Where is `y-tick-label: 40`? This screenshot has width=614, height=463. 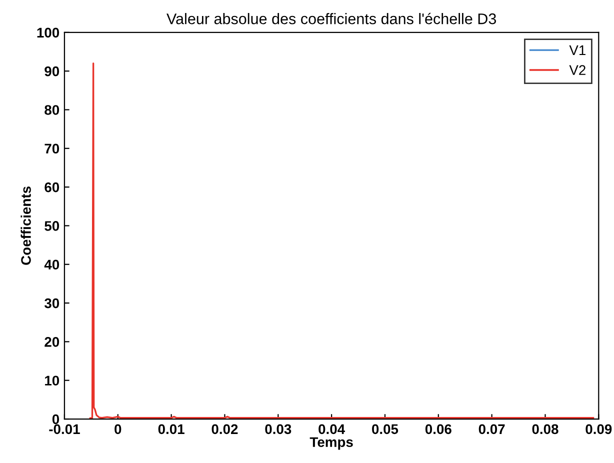
y-tick-label: 40 is located at coordinates (52, 265).